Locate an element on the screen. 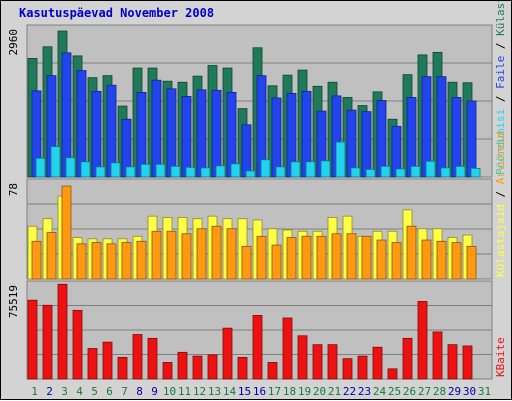 This screenshot has height=401, width=512. x-tick-label: 21 is located at coordinates (334, 391).